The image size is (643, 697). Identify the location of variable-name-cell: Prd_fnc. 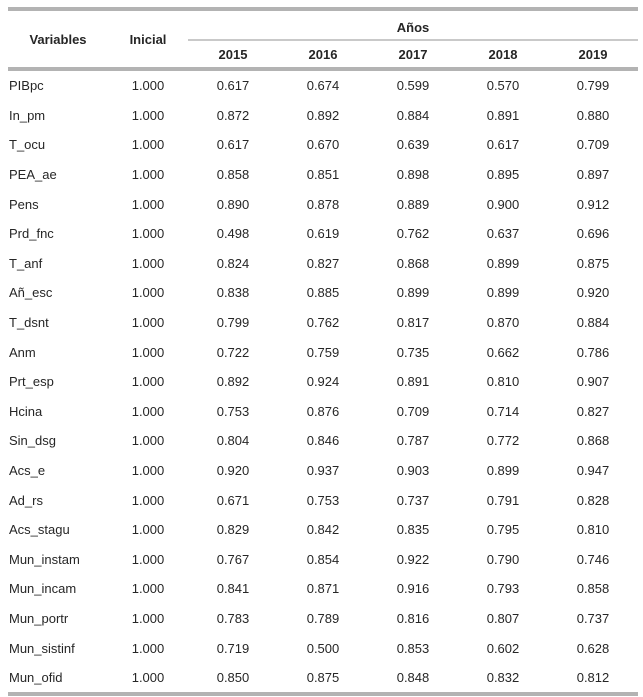
(31, 234).